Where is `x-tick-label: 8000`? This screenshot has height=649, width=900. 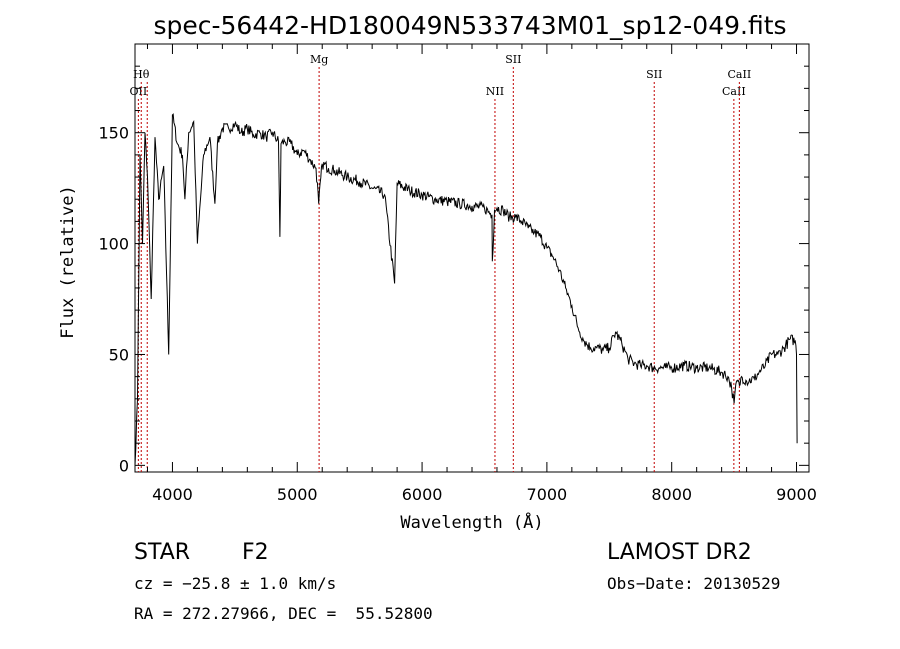 x-tick-label: 8000 is located at coordinates (671, 494).